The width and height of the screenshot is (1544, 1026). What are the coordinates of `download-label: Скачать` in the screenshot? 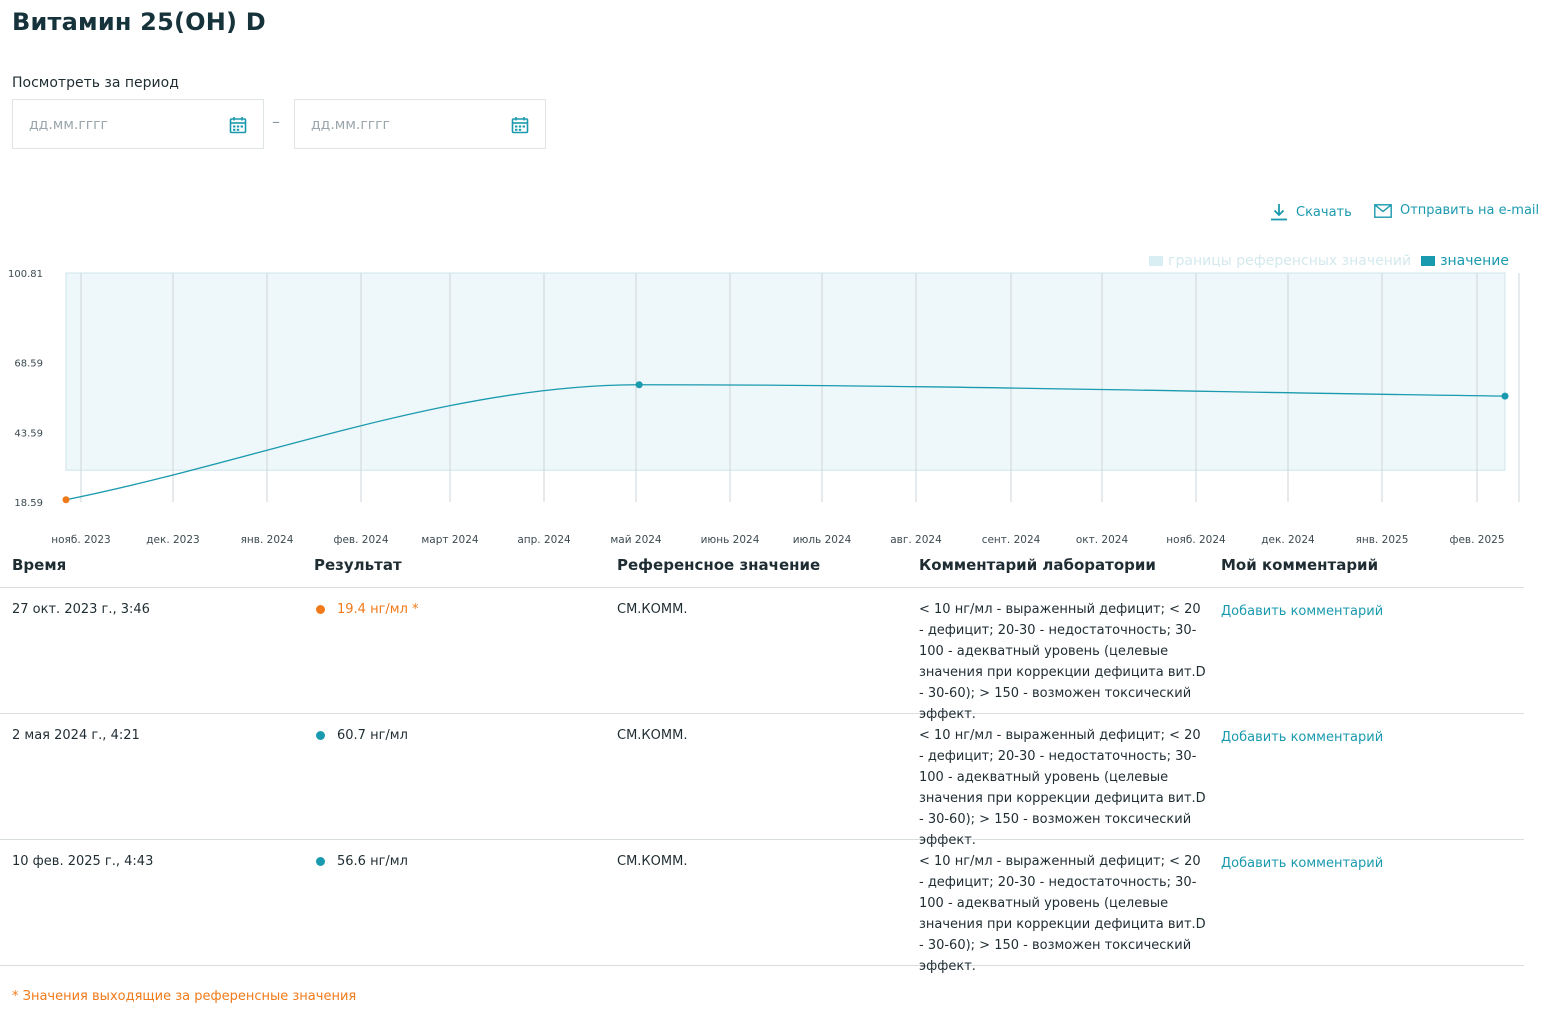 It's located at (1324, 212).